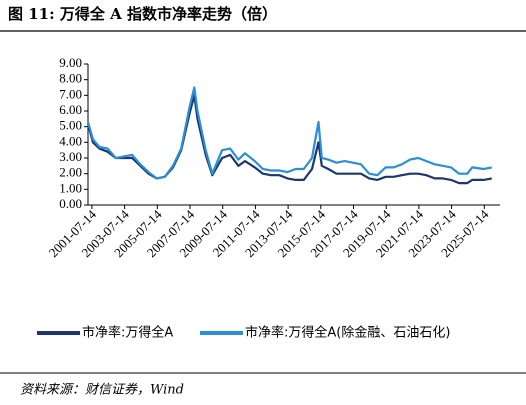  What do you see at coordinates (70, 78) in the screenshot?
I see `y-tick-label: 8.00` at bounding box center [70, 78].